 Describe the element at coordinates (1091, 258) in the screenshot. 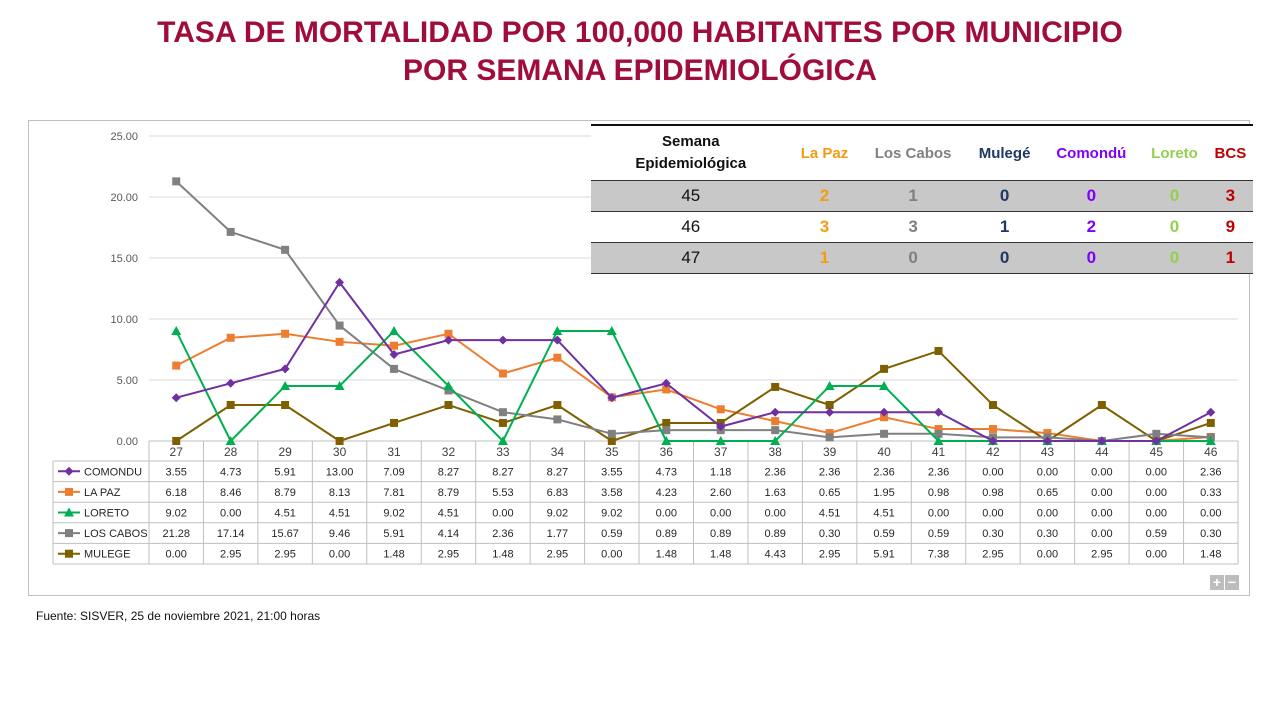

I see `summary-cell: 0` at that location.